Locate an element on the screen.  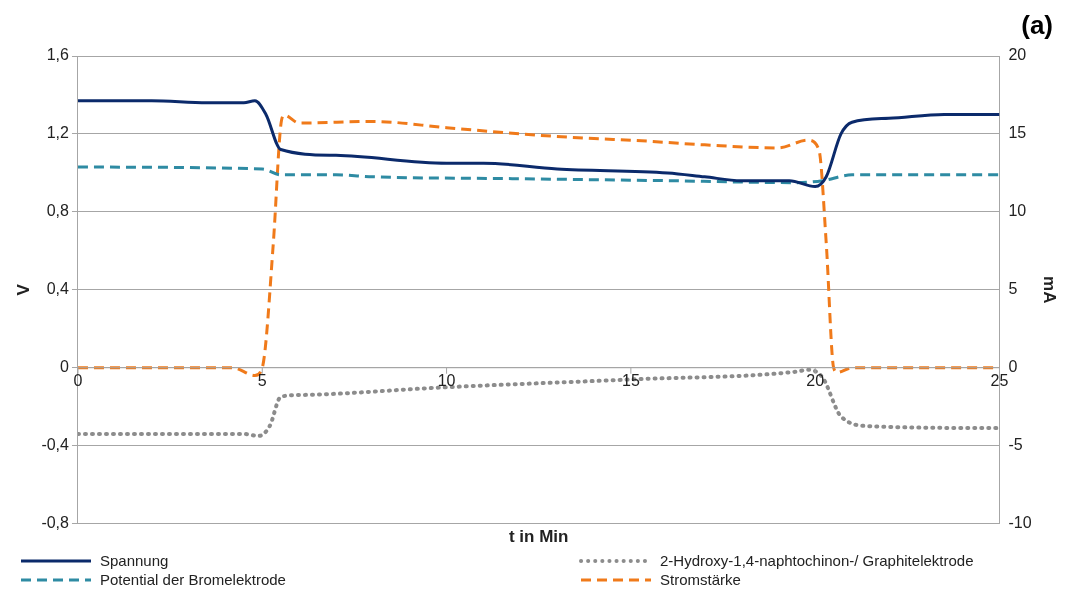
legend-label: Spannung is located at coordinates (134, 560).